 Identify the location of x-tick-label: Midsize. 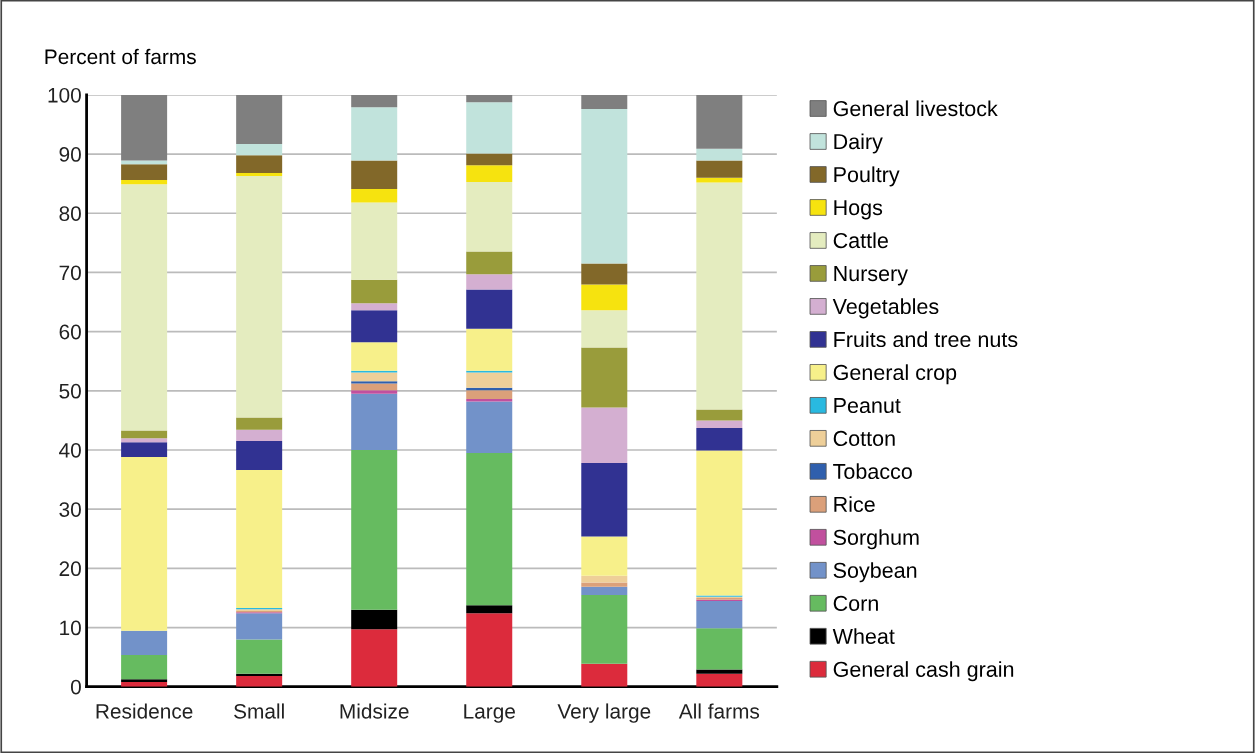
(374, 711).